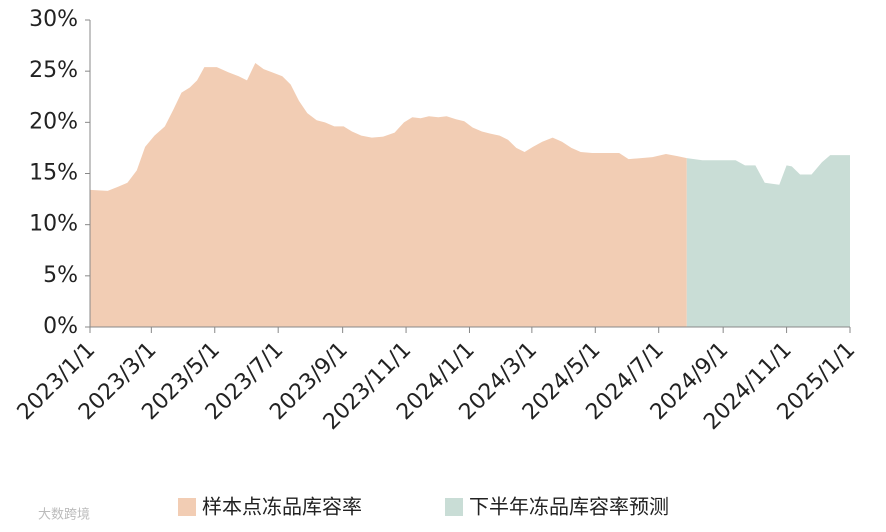 The height and width of the screenshot is (532, 886). What do you see at coordinates (64, 515) in the screenshot?
I see `watermark: 大数跨境` at bounding box center [64, 515].